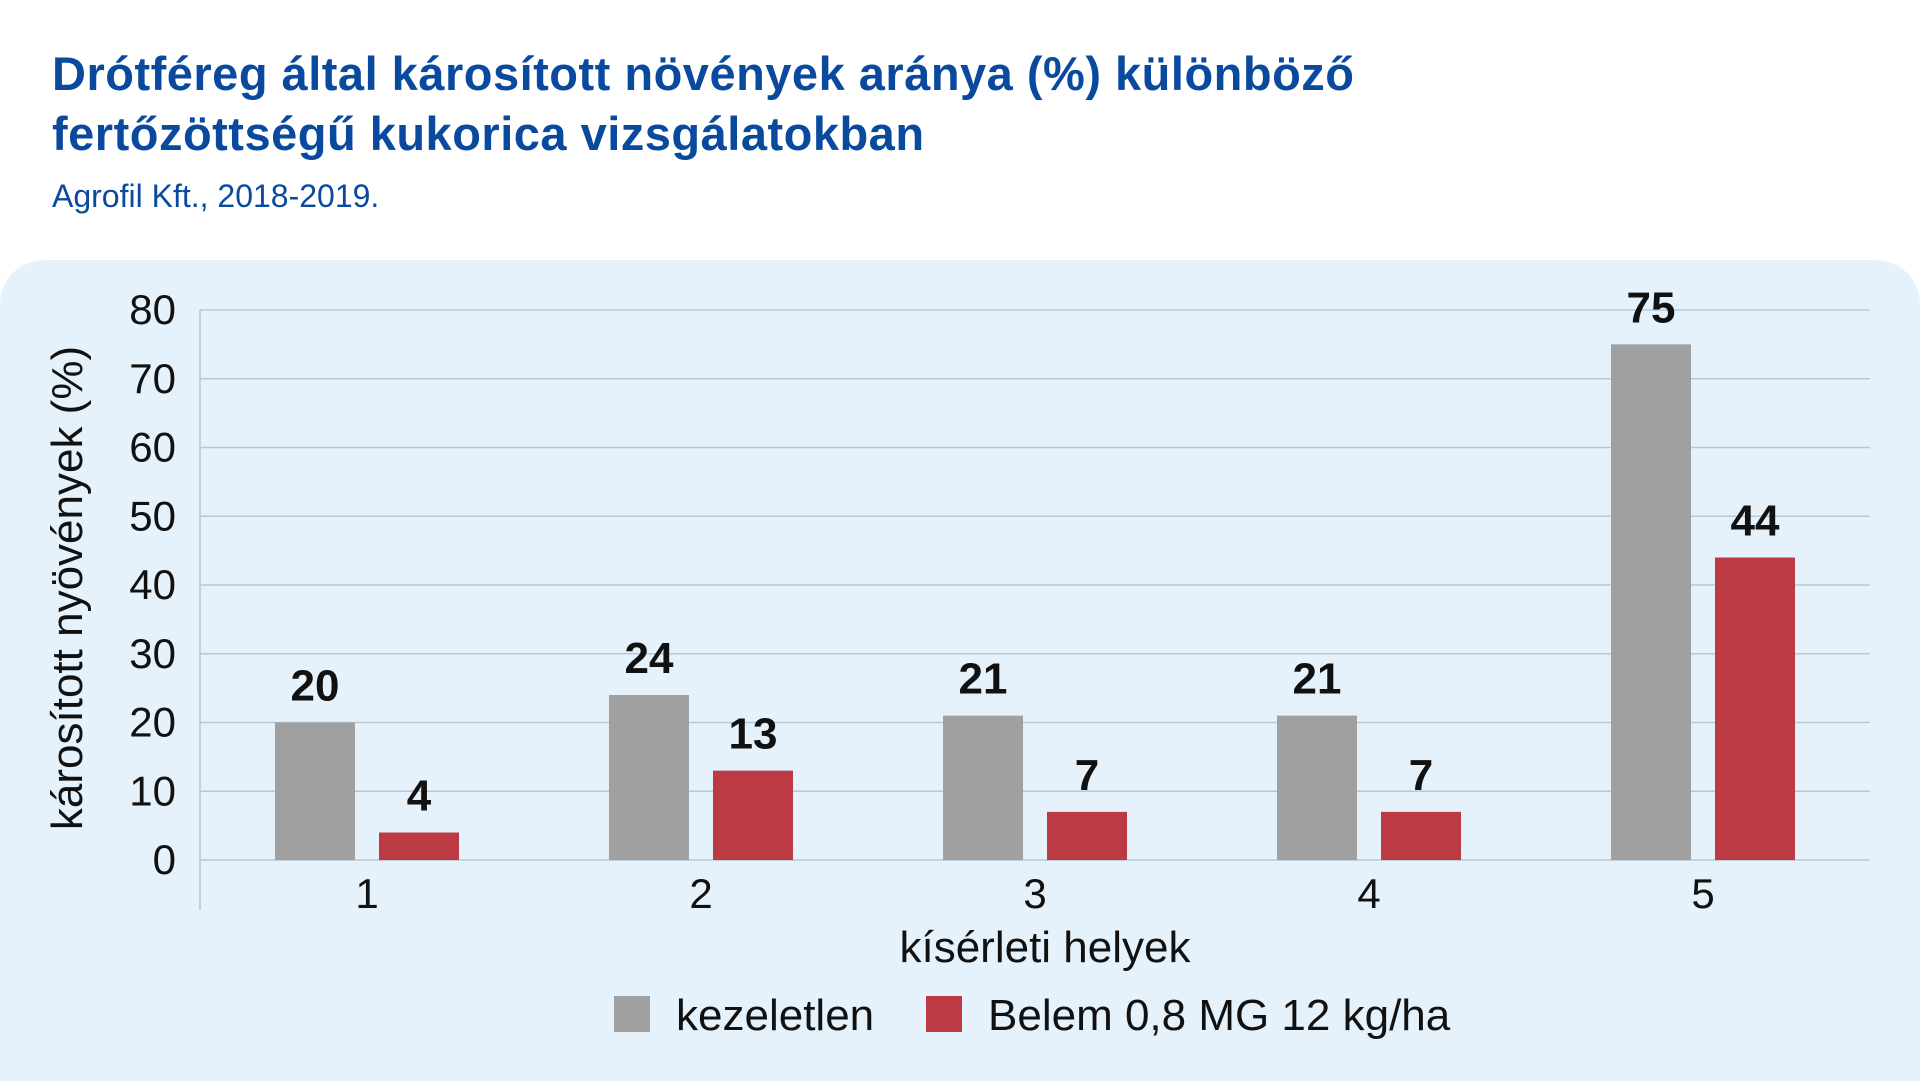 The height and width of the screenshot is (1081, 1920). Describe the element at coordinates (1651, 307) in the screenshot. I see `data-label: 75` at that location.